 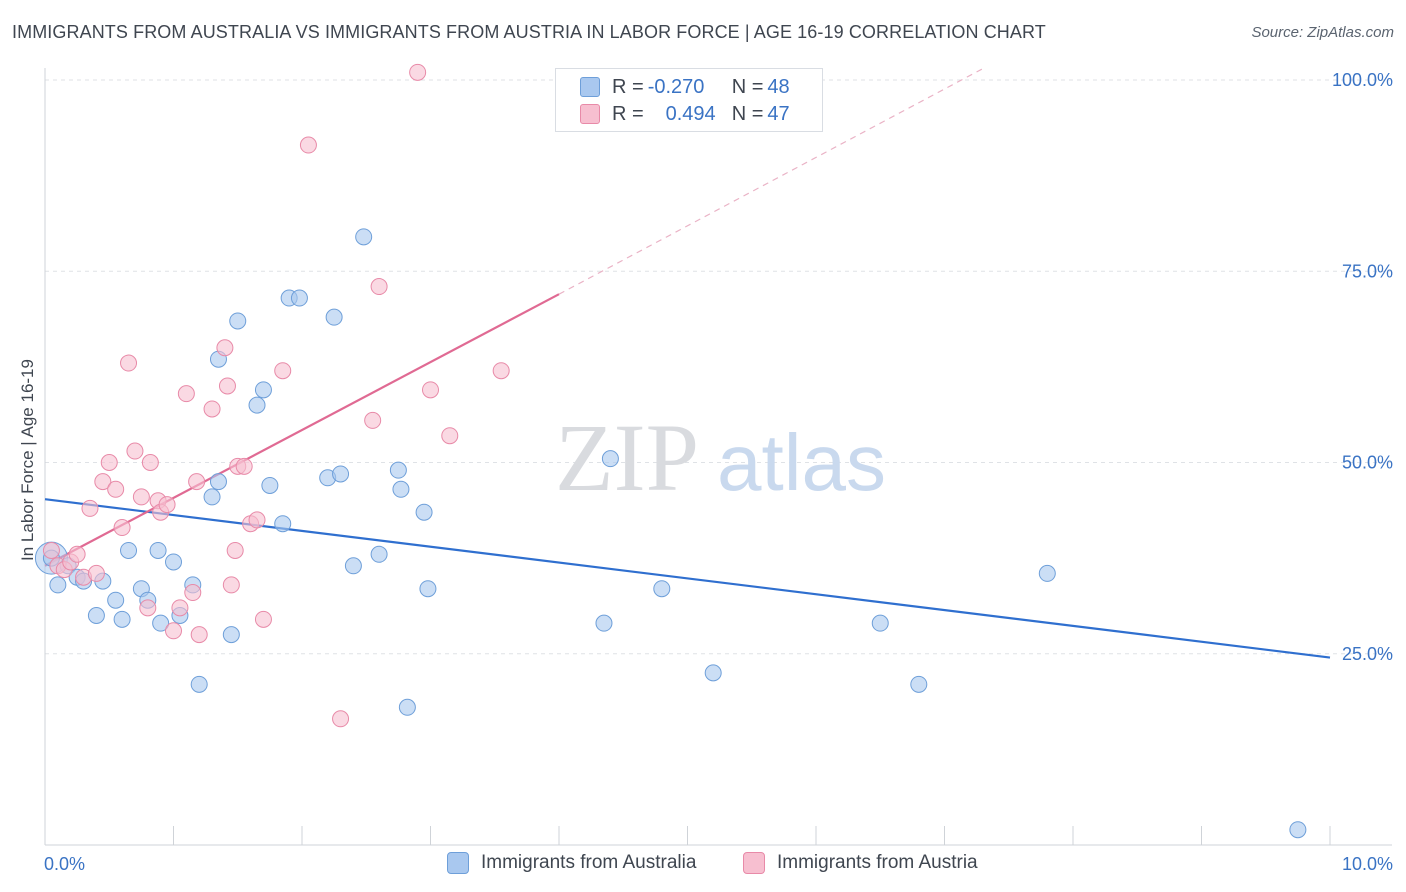 I want to click on r-value: -0.270, so click(x=676, y=86).